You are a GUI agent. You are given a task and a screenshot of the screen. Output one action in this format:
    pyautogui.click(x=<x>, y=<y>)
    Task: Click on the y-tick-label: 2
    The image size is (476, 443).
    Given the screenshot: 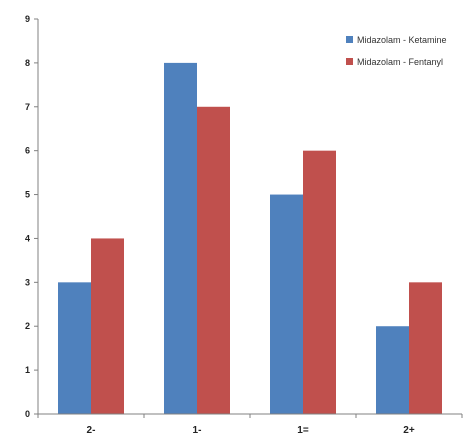 What is the action you would take?
    pyautogui.click(x=27, y=326)
    